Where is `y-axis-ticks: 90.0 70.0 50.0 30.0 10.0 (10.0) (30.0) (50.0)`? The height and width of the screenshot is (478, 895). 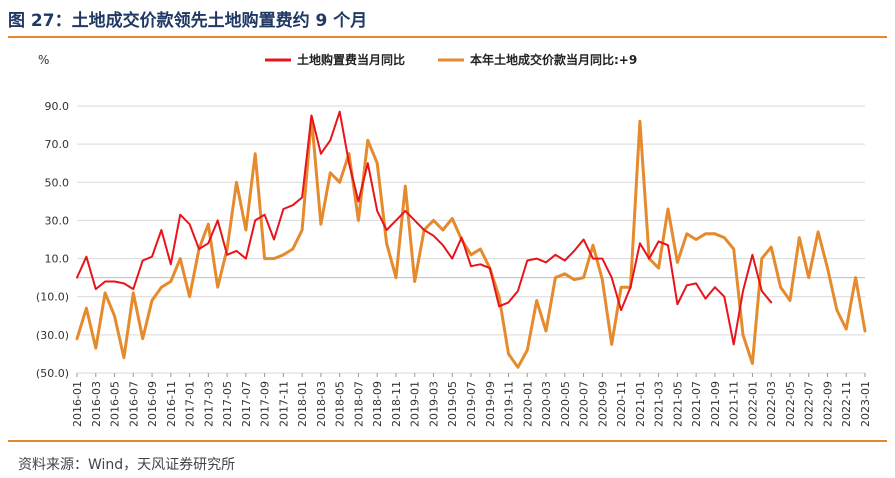
y-axis-ticks: 90.0 70.0 50.0 30.0 10.0 (10.0) (30.0) (50.0) is located at coordinates (52, 240).